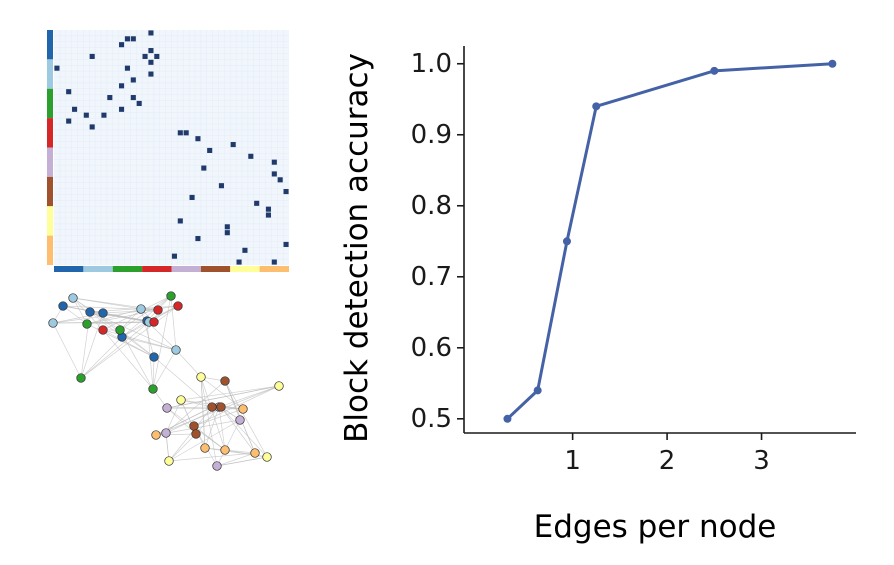  Describe the element at coordinates (171, 147) in the screenshot. I see `matrix-gridlines` at that location.